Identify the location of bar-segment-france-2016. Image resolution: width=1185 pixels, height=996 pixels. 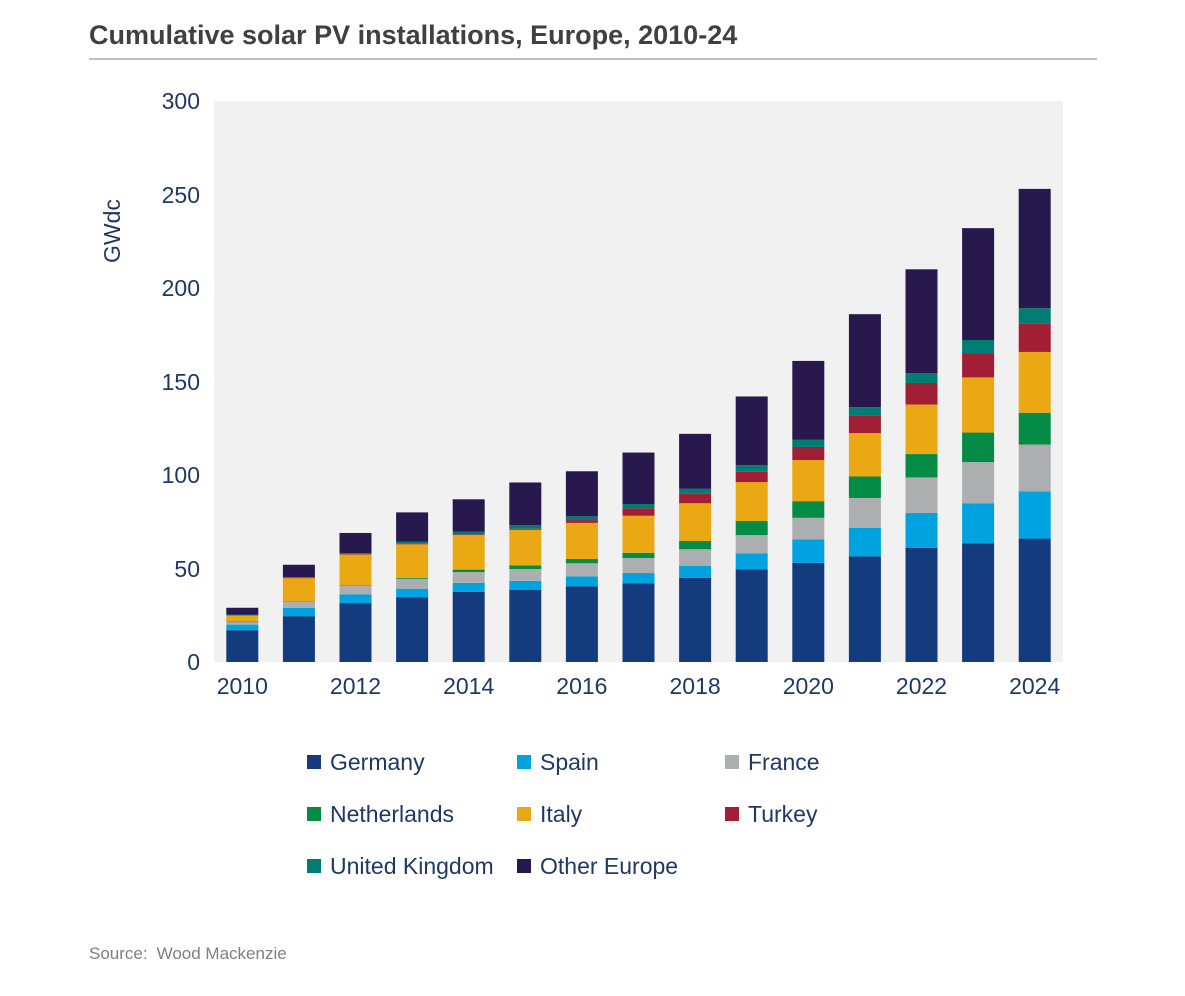
(581, 570).